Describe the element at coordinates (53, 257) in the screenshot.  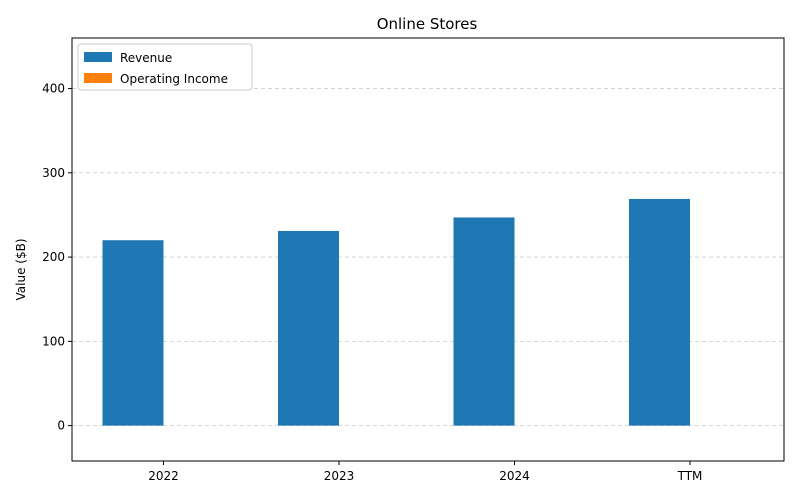
I see `y-tick-label: 200` at that location.